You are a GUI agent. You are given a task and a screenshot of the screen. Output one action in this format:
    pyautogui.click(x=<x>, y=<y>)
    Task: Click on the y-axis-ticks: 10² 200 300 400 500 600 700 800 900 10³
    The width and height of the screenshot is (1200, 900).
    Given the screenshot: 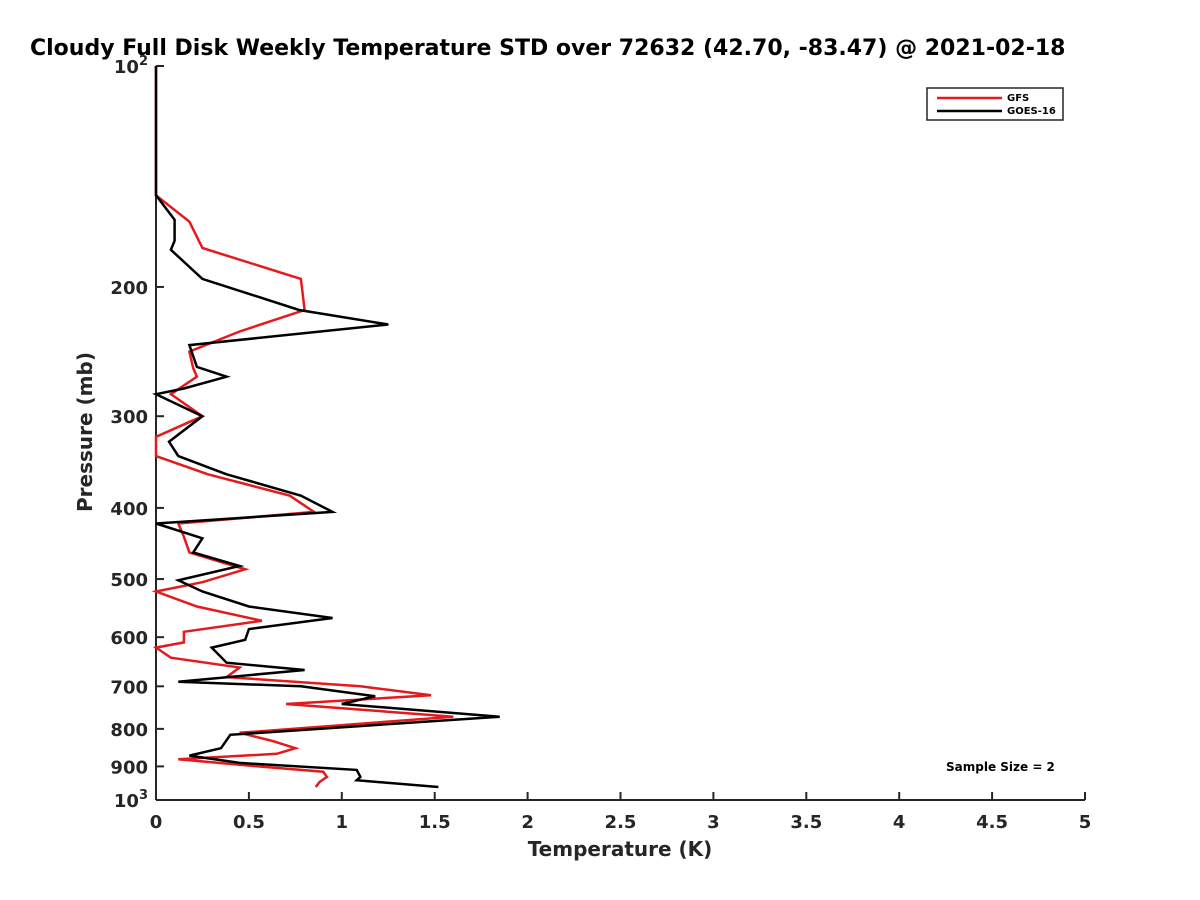 What is the action you would take?
    pyautogui.click(x=137, y=433)
    